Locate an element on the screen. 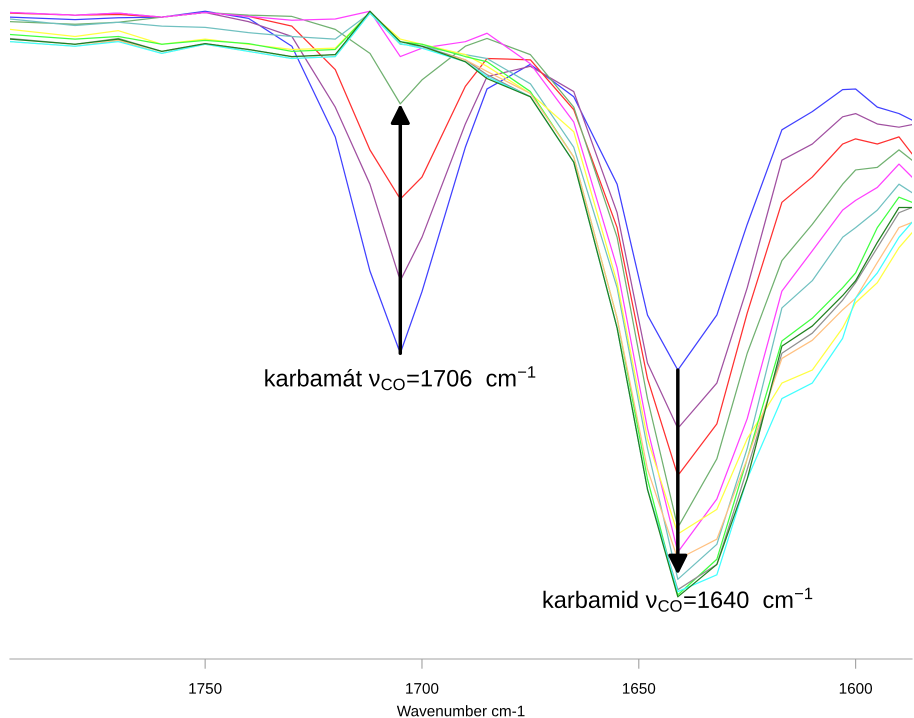 The height and width of the screenshot is (718, 914). x-tick-label: 1750 is located at coordinates (205, 688).